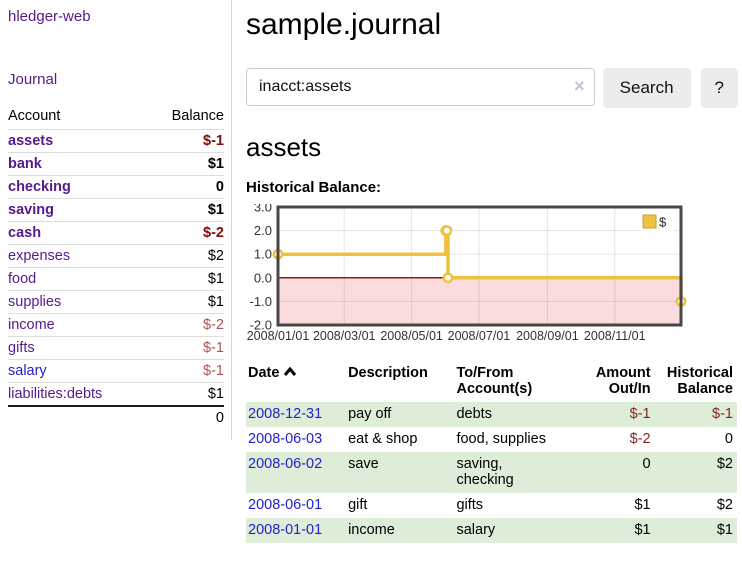 The image size is (742, 582). Describe the element at coordinates (501, 439) in the screenshot. I see `transaction-accounts: food, supplies` at that location.